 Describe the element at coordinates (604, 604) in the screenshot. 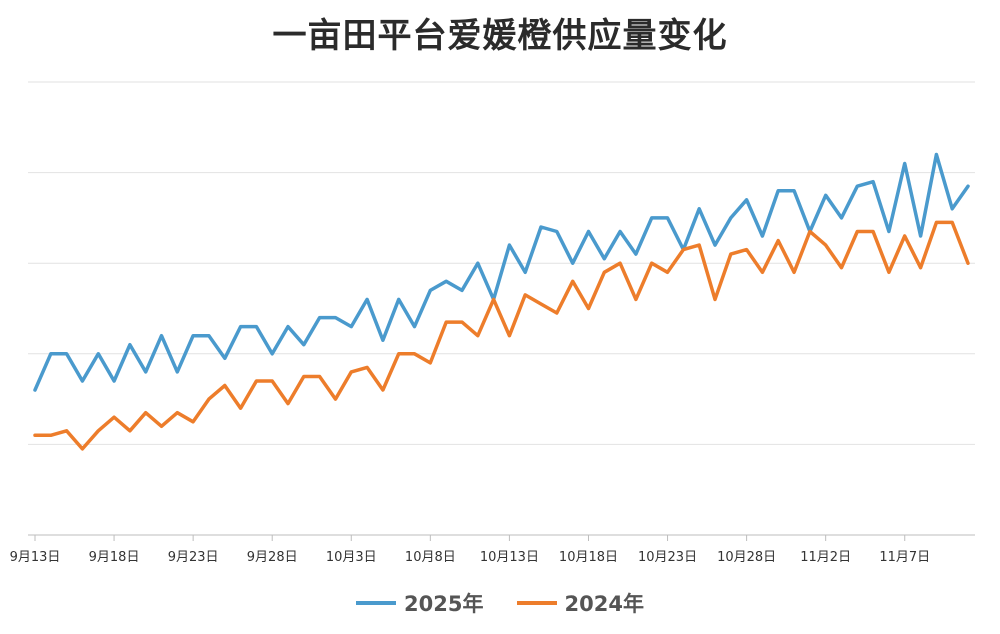

I see `legend-label-2024: 2024年` at that location.